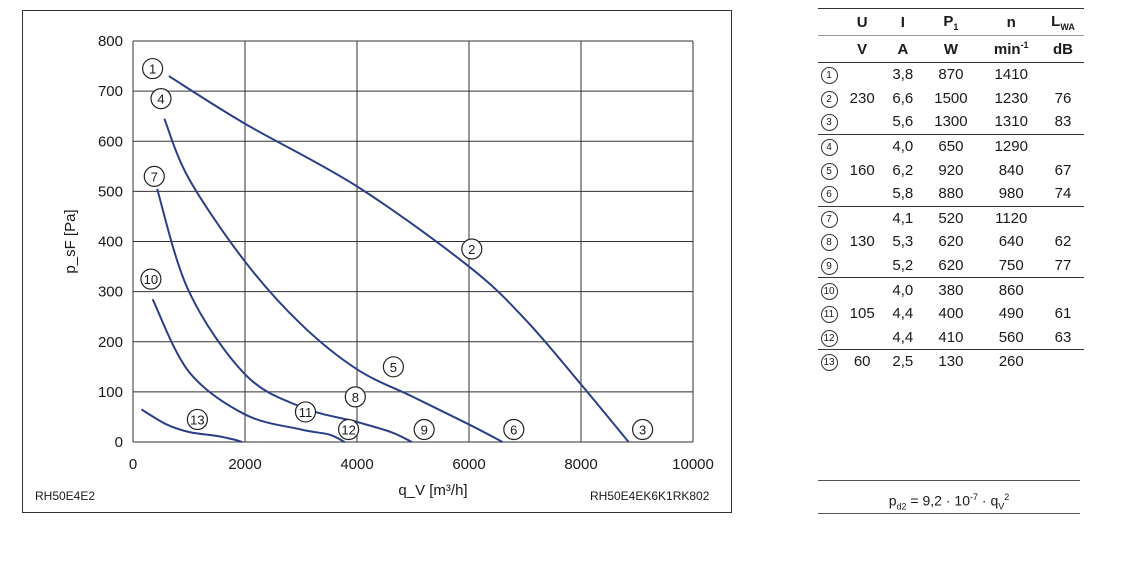  What do you see at coordinates (949, 497) in the screenshot?
I see `formula: pd2 = 9,2 · 10-7 · qV2` at bounding box center [949, 497].